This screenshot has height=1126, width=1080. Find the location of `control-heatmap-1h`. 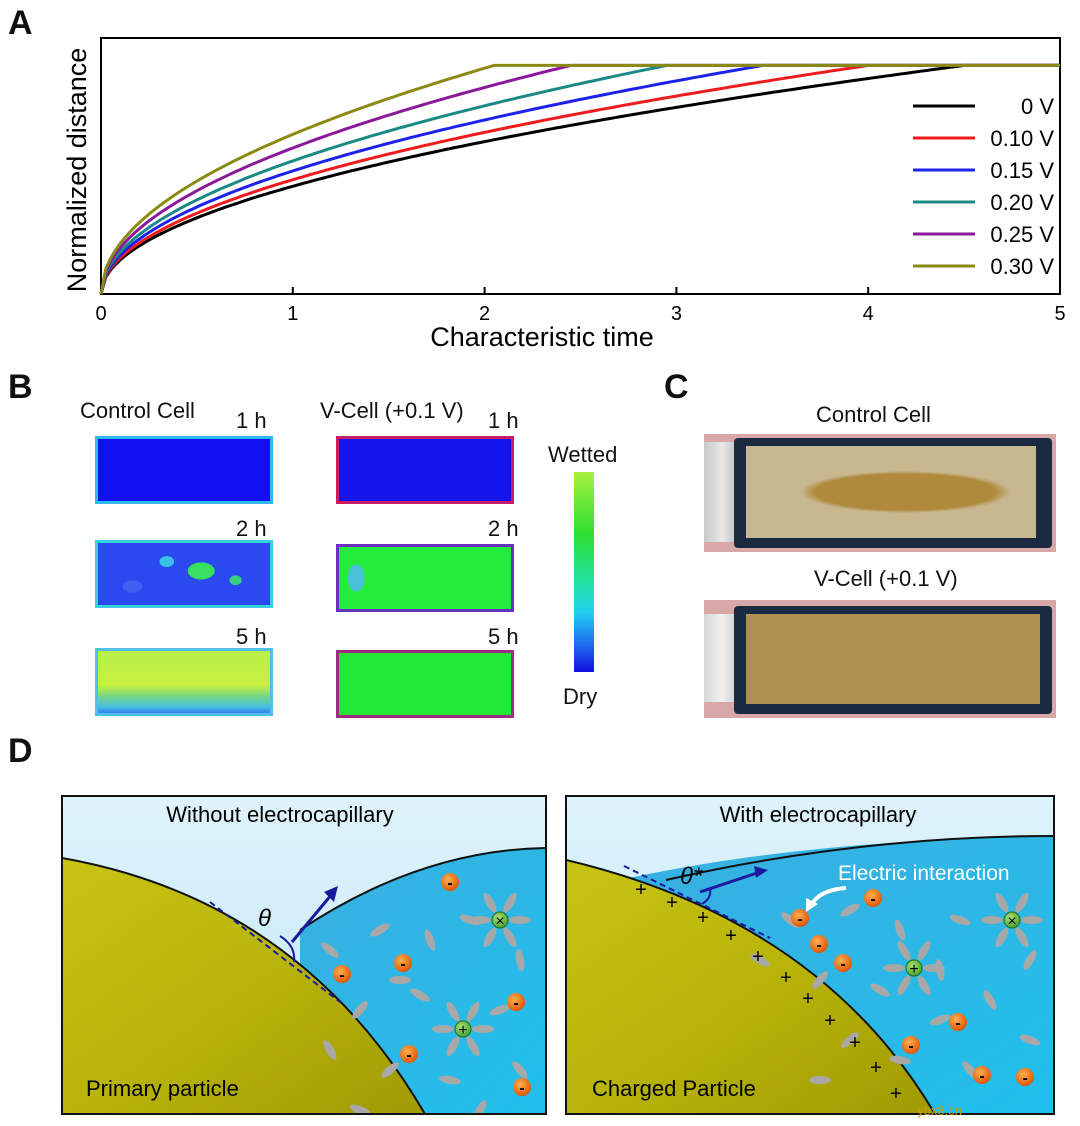

control-heatmap-1h is located at coordinates (184, 470).